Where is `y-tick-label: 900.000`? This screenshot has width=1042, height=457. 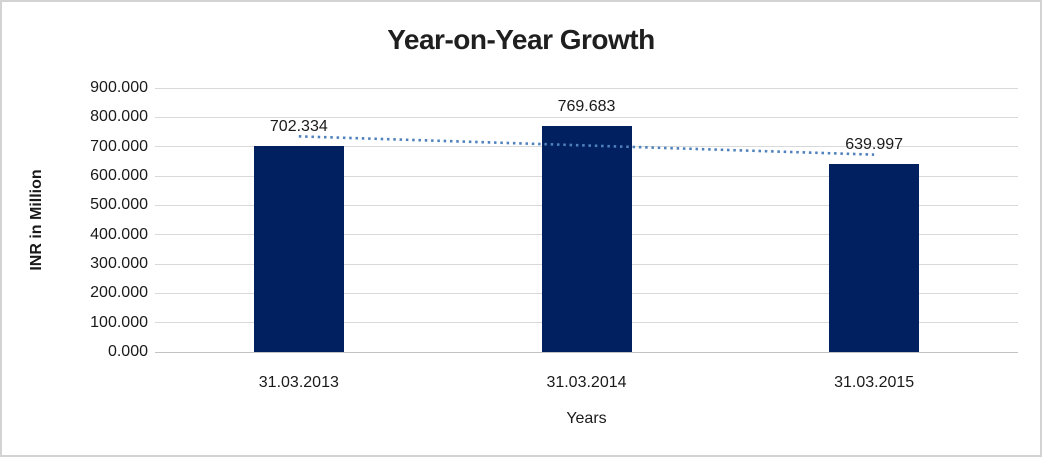 y-tick-label: 900.000 is located at coordinates (119, 87).